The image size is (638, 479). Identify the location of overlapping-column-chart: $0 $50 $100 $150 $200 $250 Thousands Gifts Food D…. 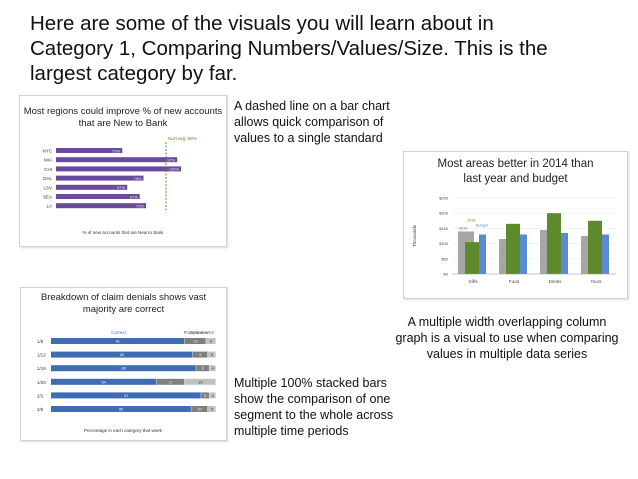
(514, 240).